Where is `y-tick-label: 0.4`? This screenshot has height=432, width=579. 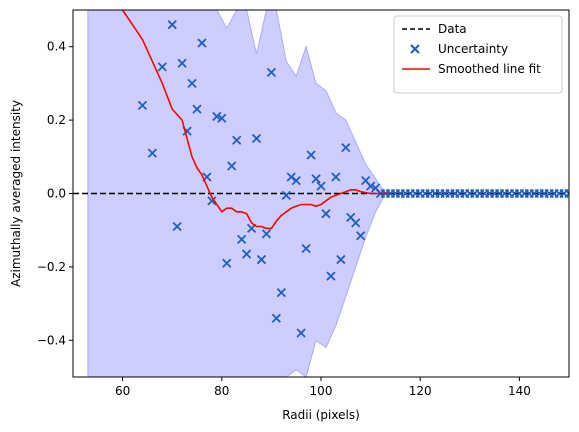
y-tick-label: 0.4 is located at coordinates (56, 47).